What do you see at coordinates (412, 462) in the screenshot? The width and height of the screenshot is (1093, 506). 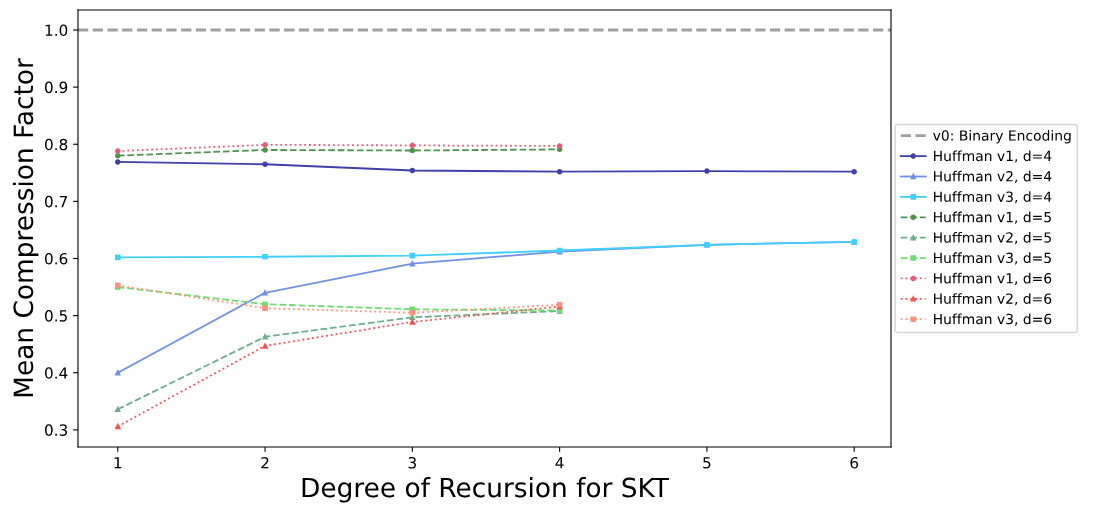 I see `x-tick-label: 3` at bounding box center [412, 462].